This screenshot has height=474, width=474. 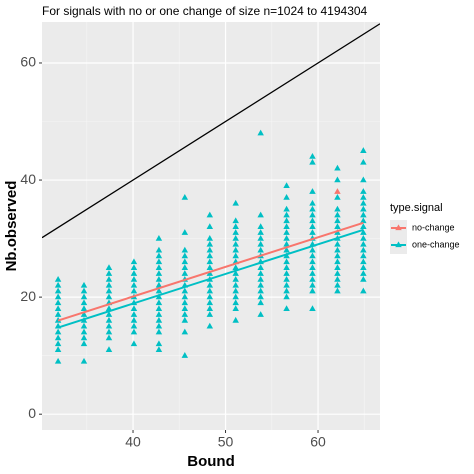 I want to click on legend-label: no-change, so click(x=433, y=227).